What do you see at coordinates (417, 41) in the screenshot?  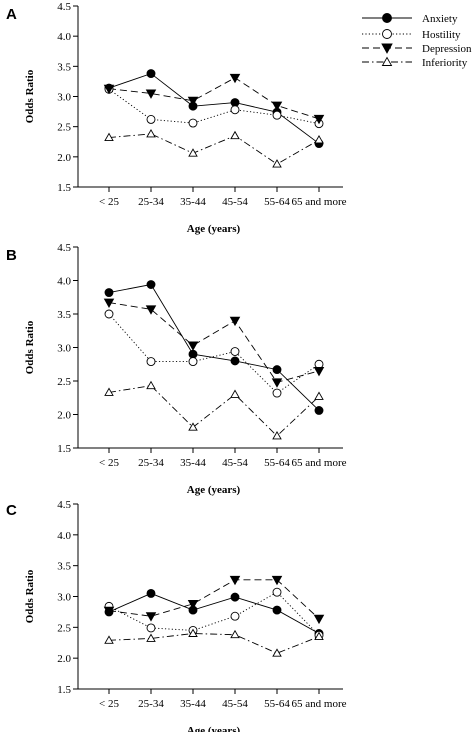 I see `legend: Anxiety Hostility Depression Inferiority` at bounding box center [417, 41].